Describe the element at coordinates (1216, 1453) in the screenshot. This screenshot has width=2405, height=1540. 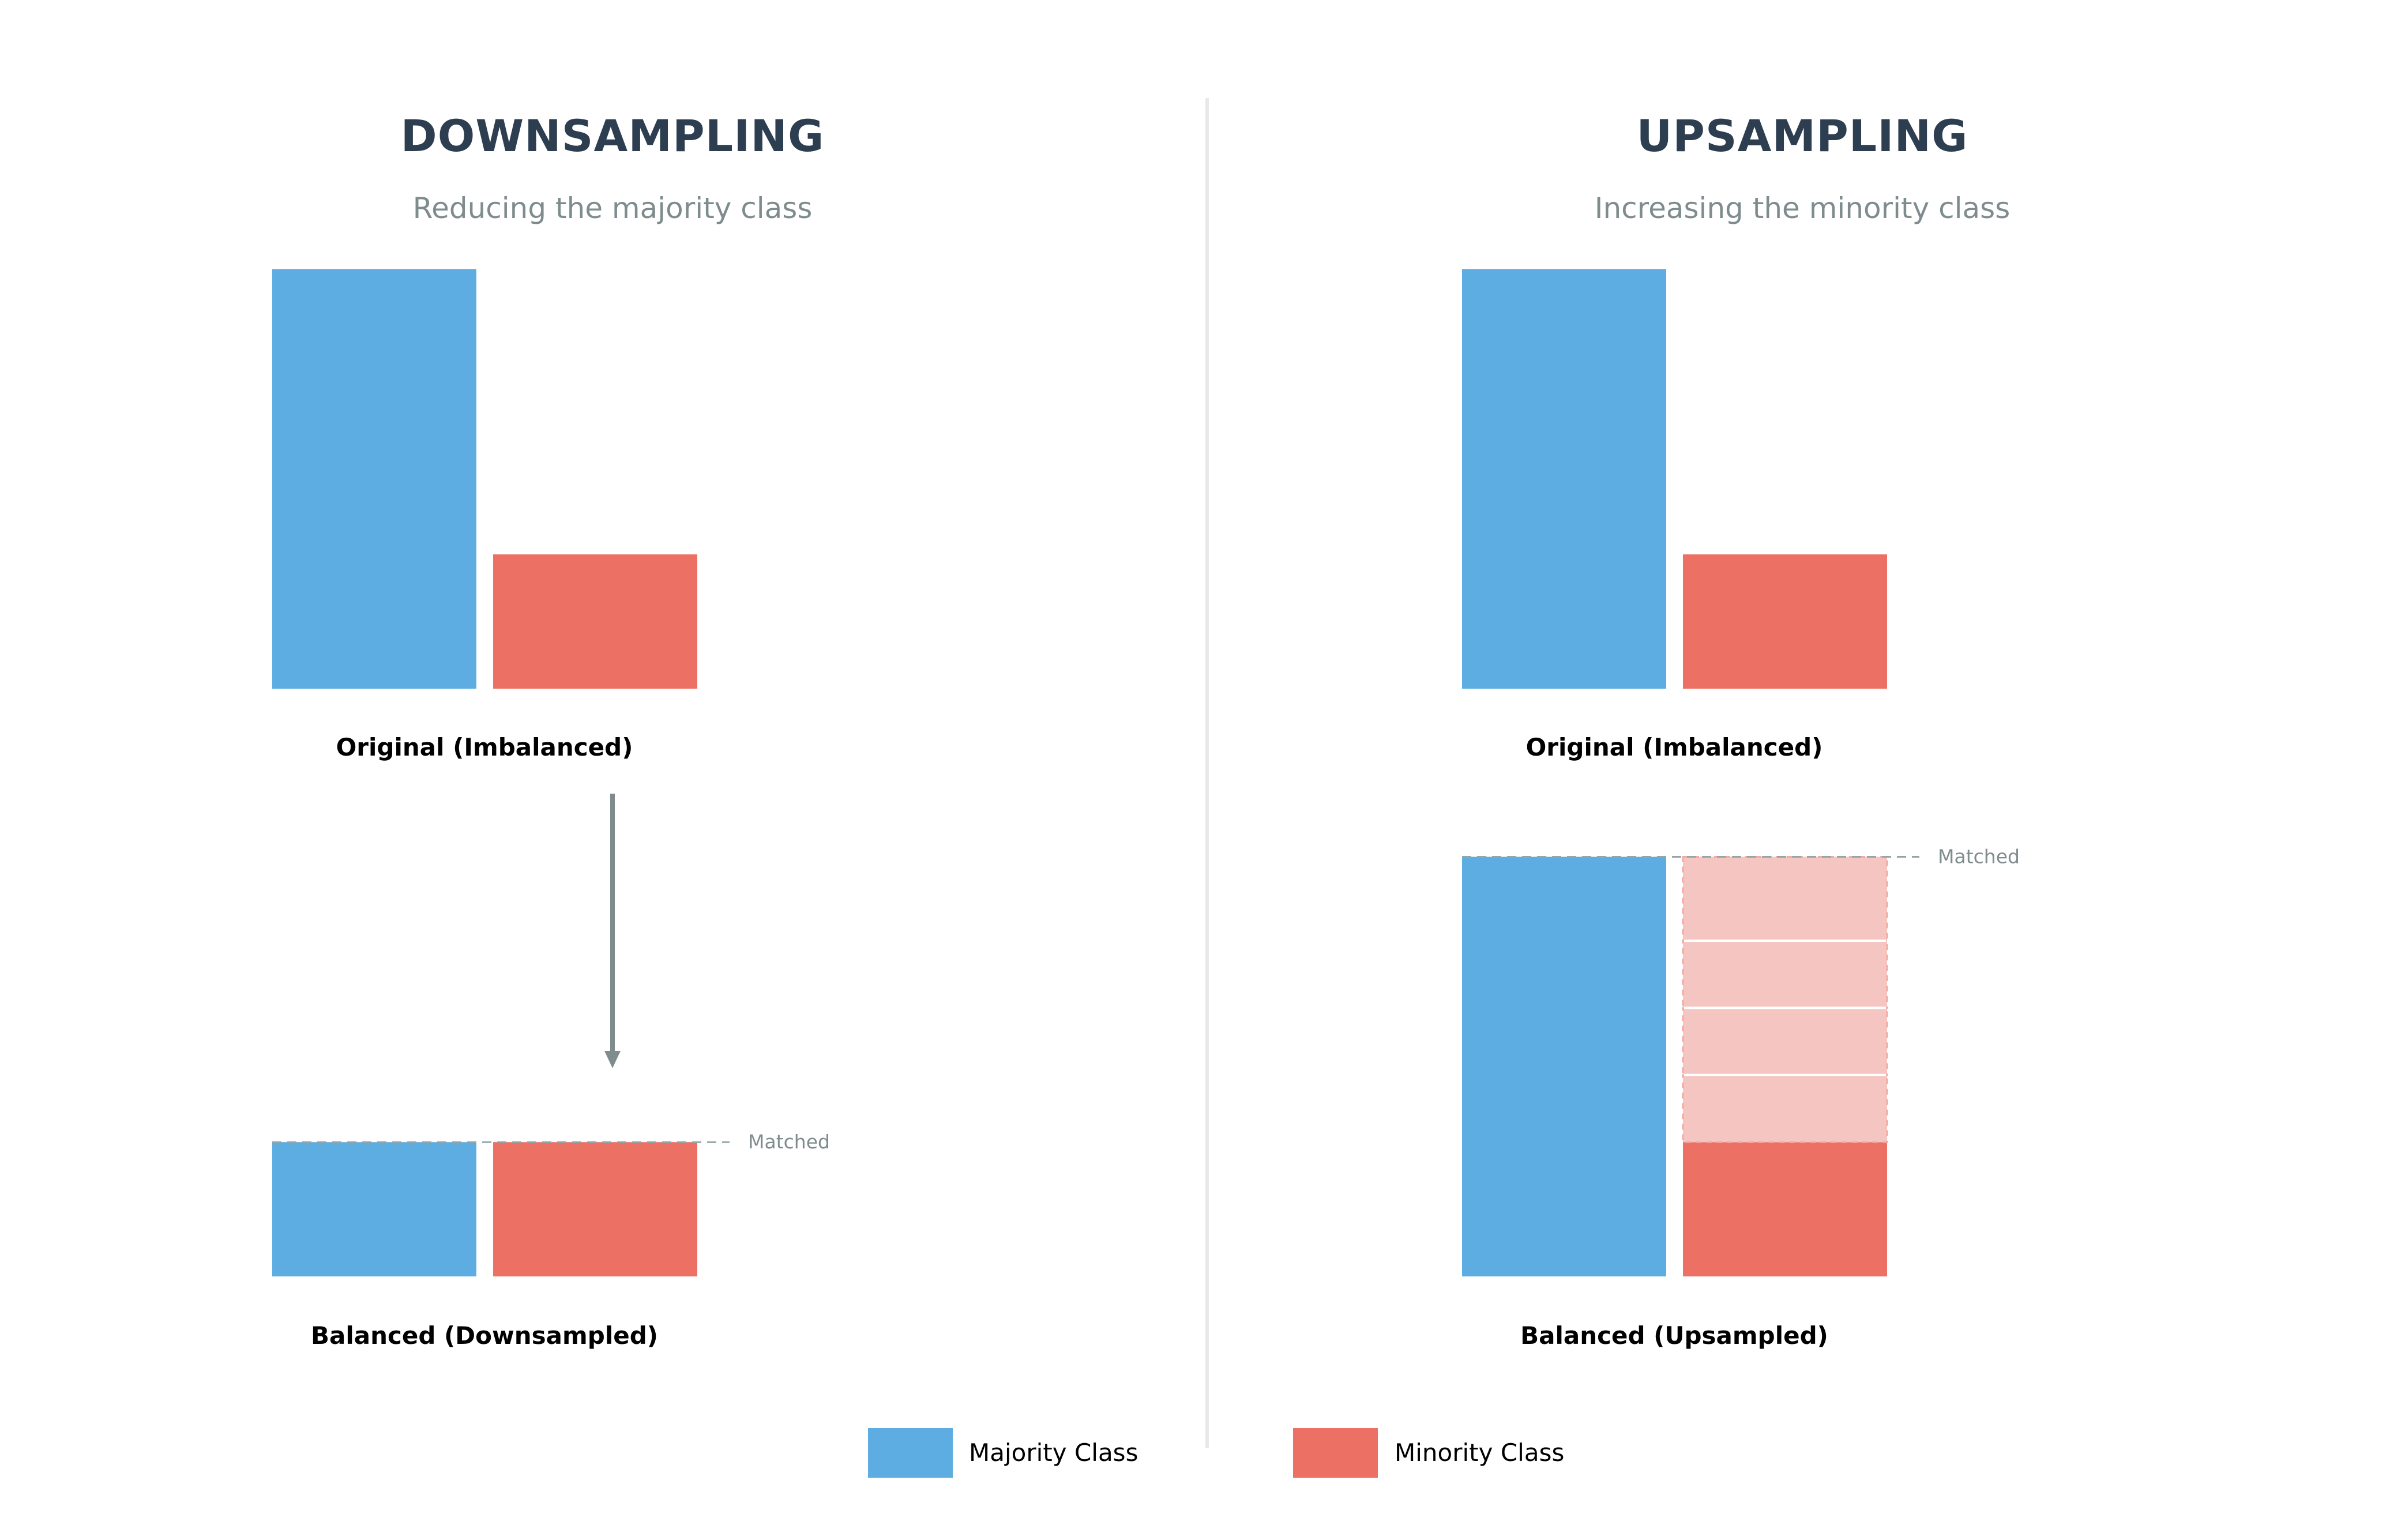
I see `legend: Majority Class Minority Class` at that location.